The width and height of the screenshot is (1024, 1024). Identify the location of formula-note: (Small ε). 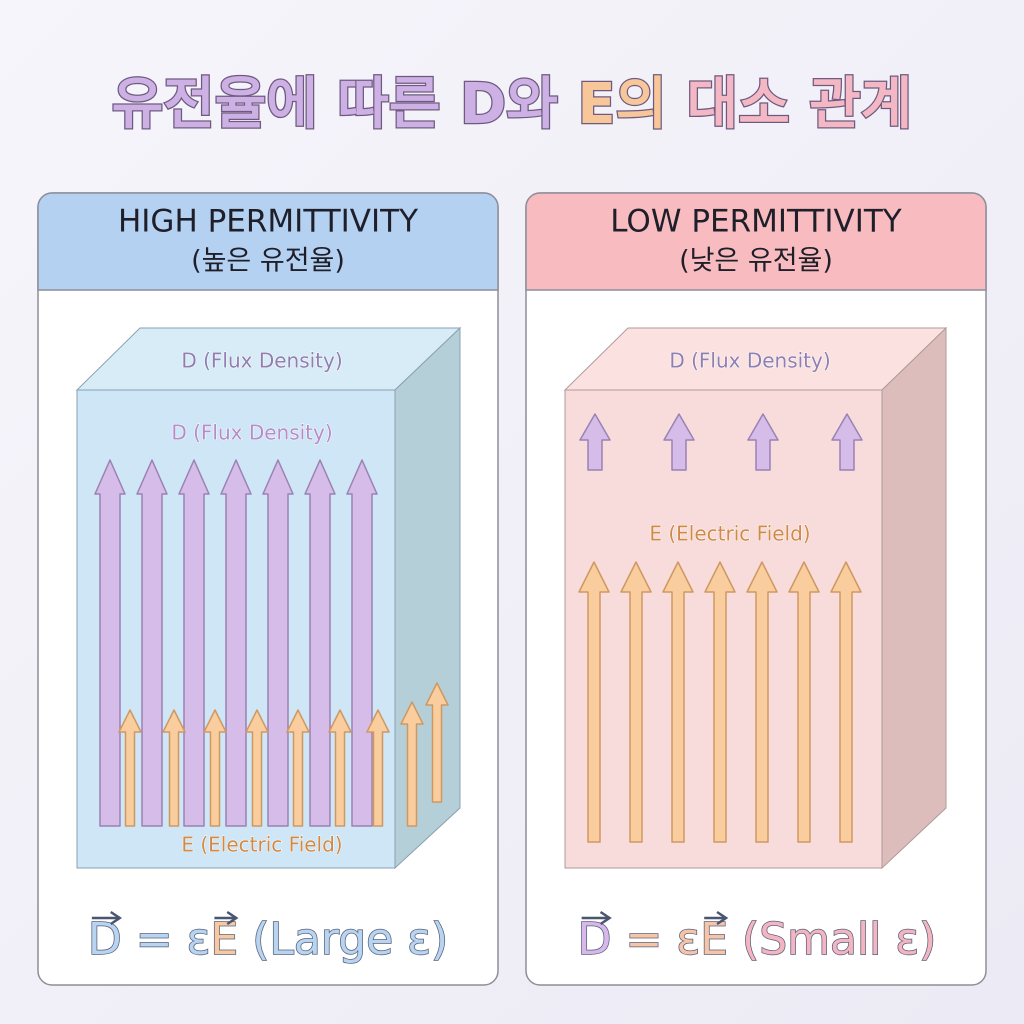
(839, 939).